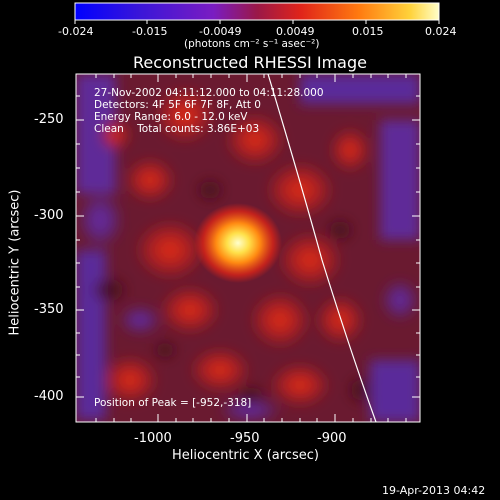 This screenshot has width=500, height=500. I want to click on colorbar-tick-label: -0.015, so click(150, 31).